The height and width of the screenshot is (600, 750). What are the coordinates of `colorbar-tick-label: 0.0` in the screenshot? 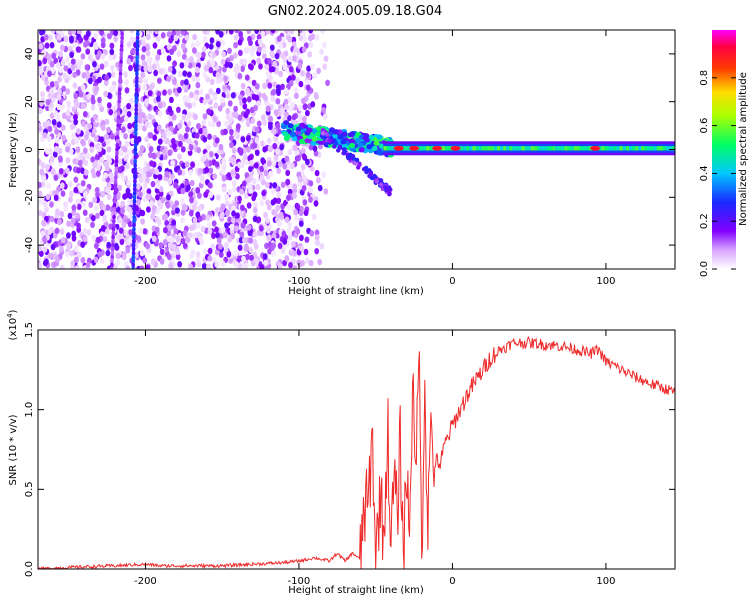 It's located at (704, 269).